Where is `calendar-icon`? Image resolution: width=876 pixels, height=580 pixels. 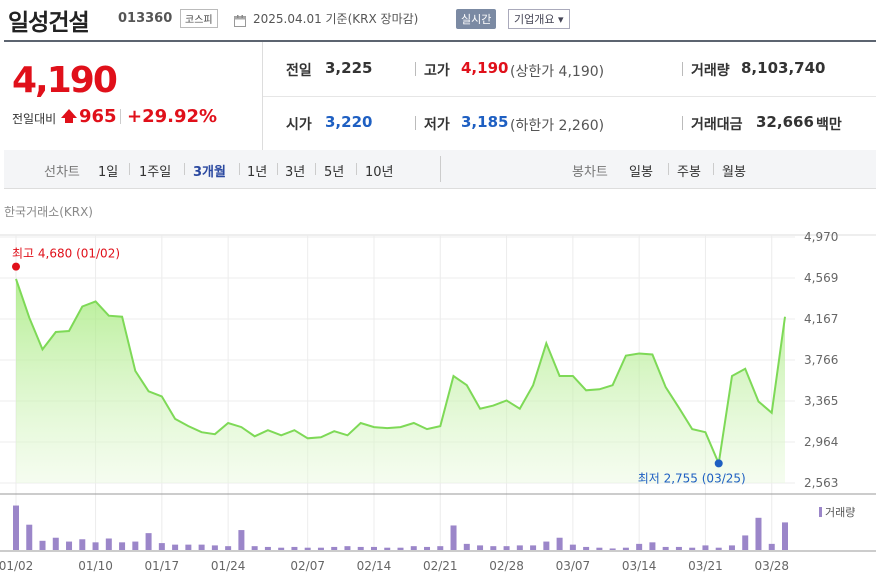 calendar-icon is located at coordinates (240, 19).